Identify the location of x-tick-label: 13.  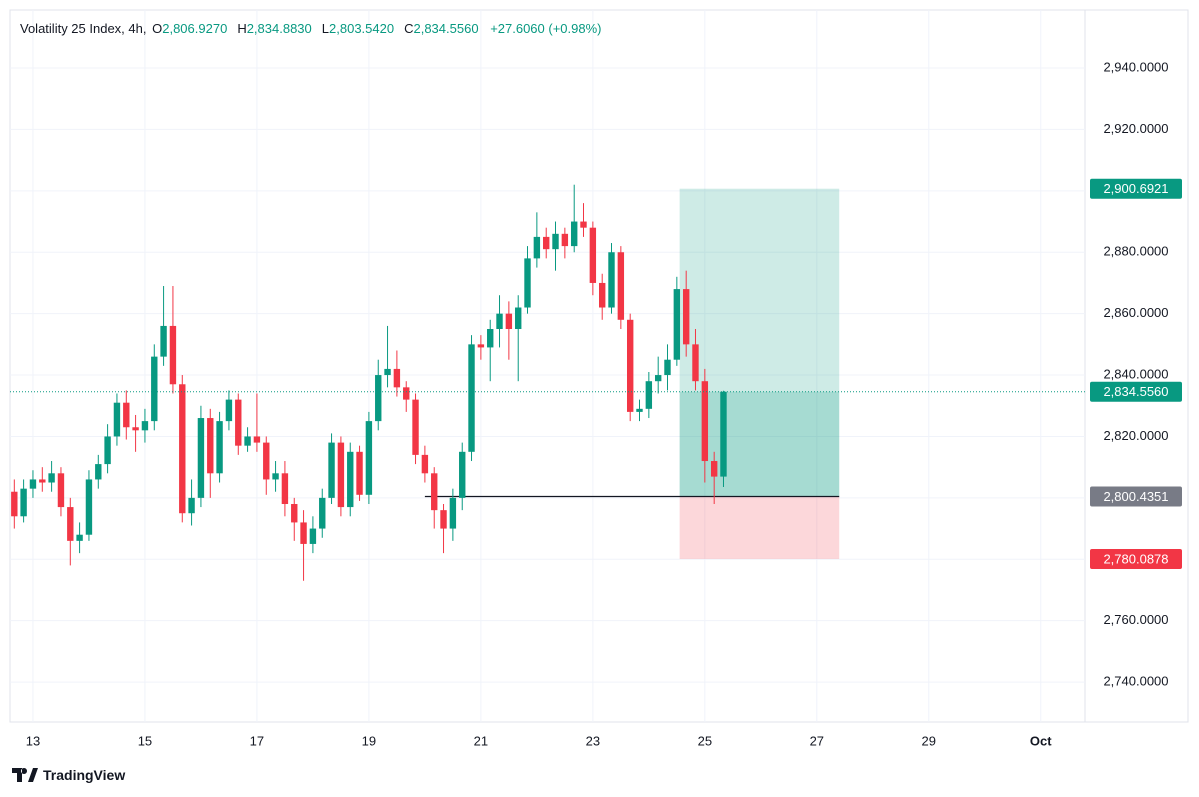
(33, 740).